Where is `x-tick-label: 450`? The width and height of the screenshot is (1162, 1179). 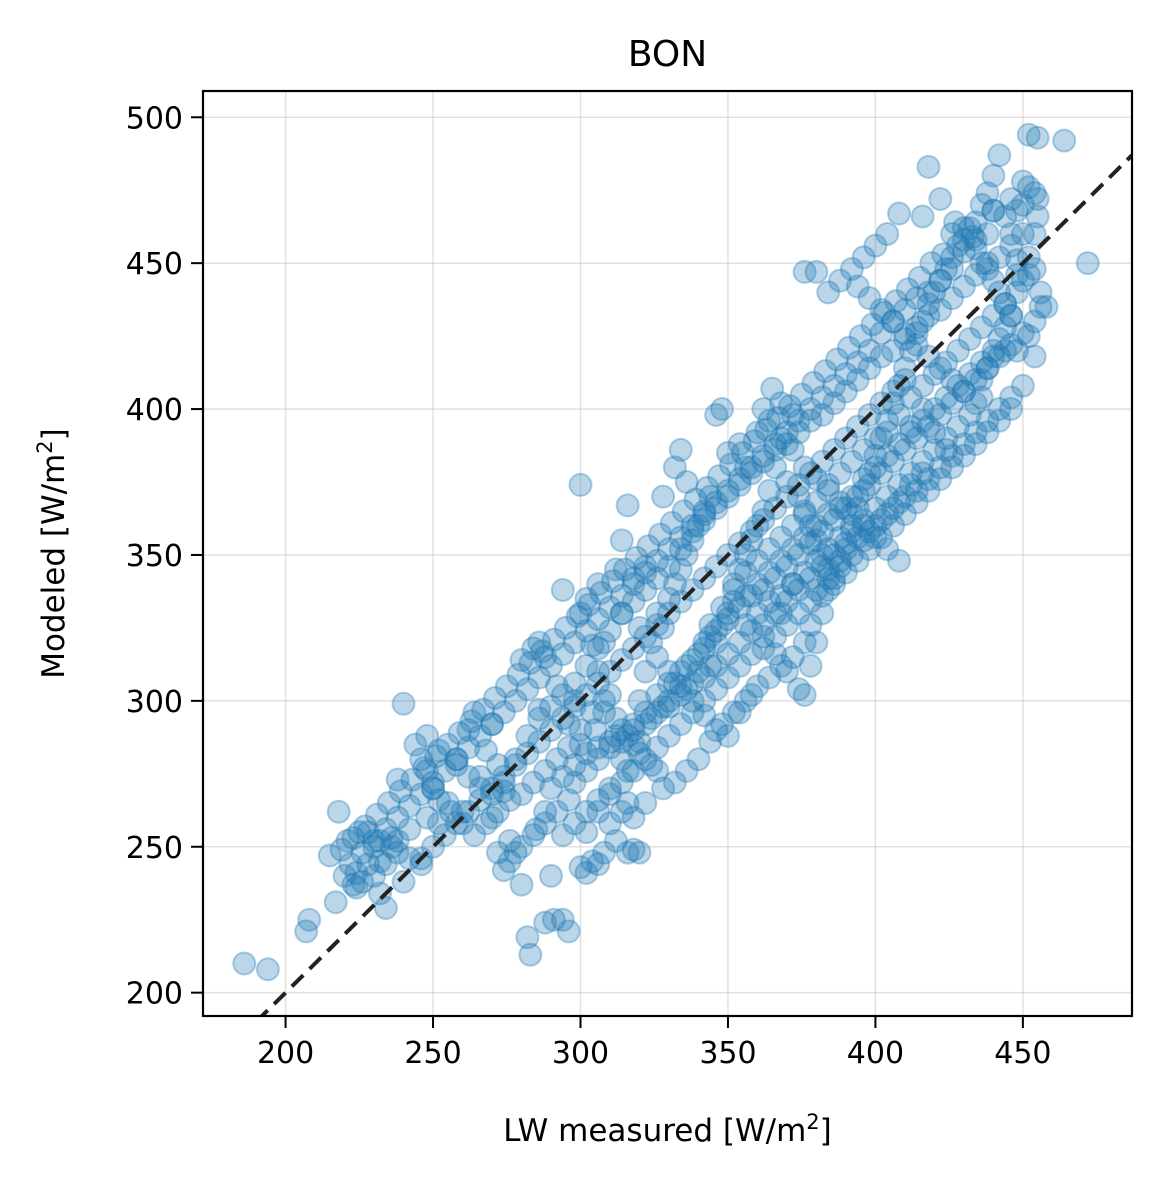 x-tick-label: 450 is located at coordinates (1022, 1053).